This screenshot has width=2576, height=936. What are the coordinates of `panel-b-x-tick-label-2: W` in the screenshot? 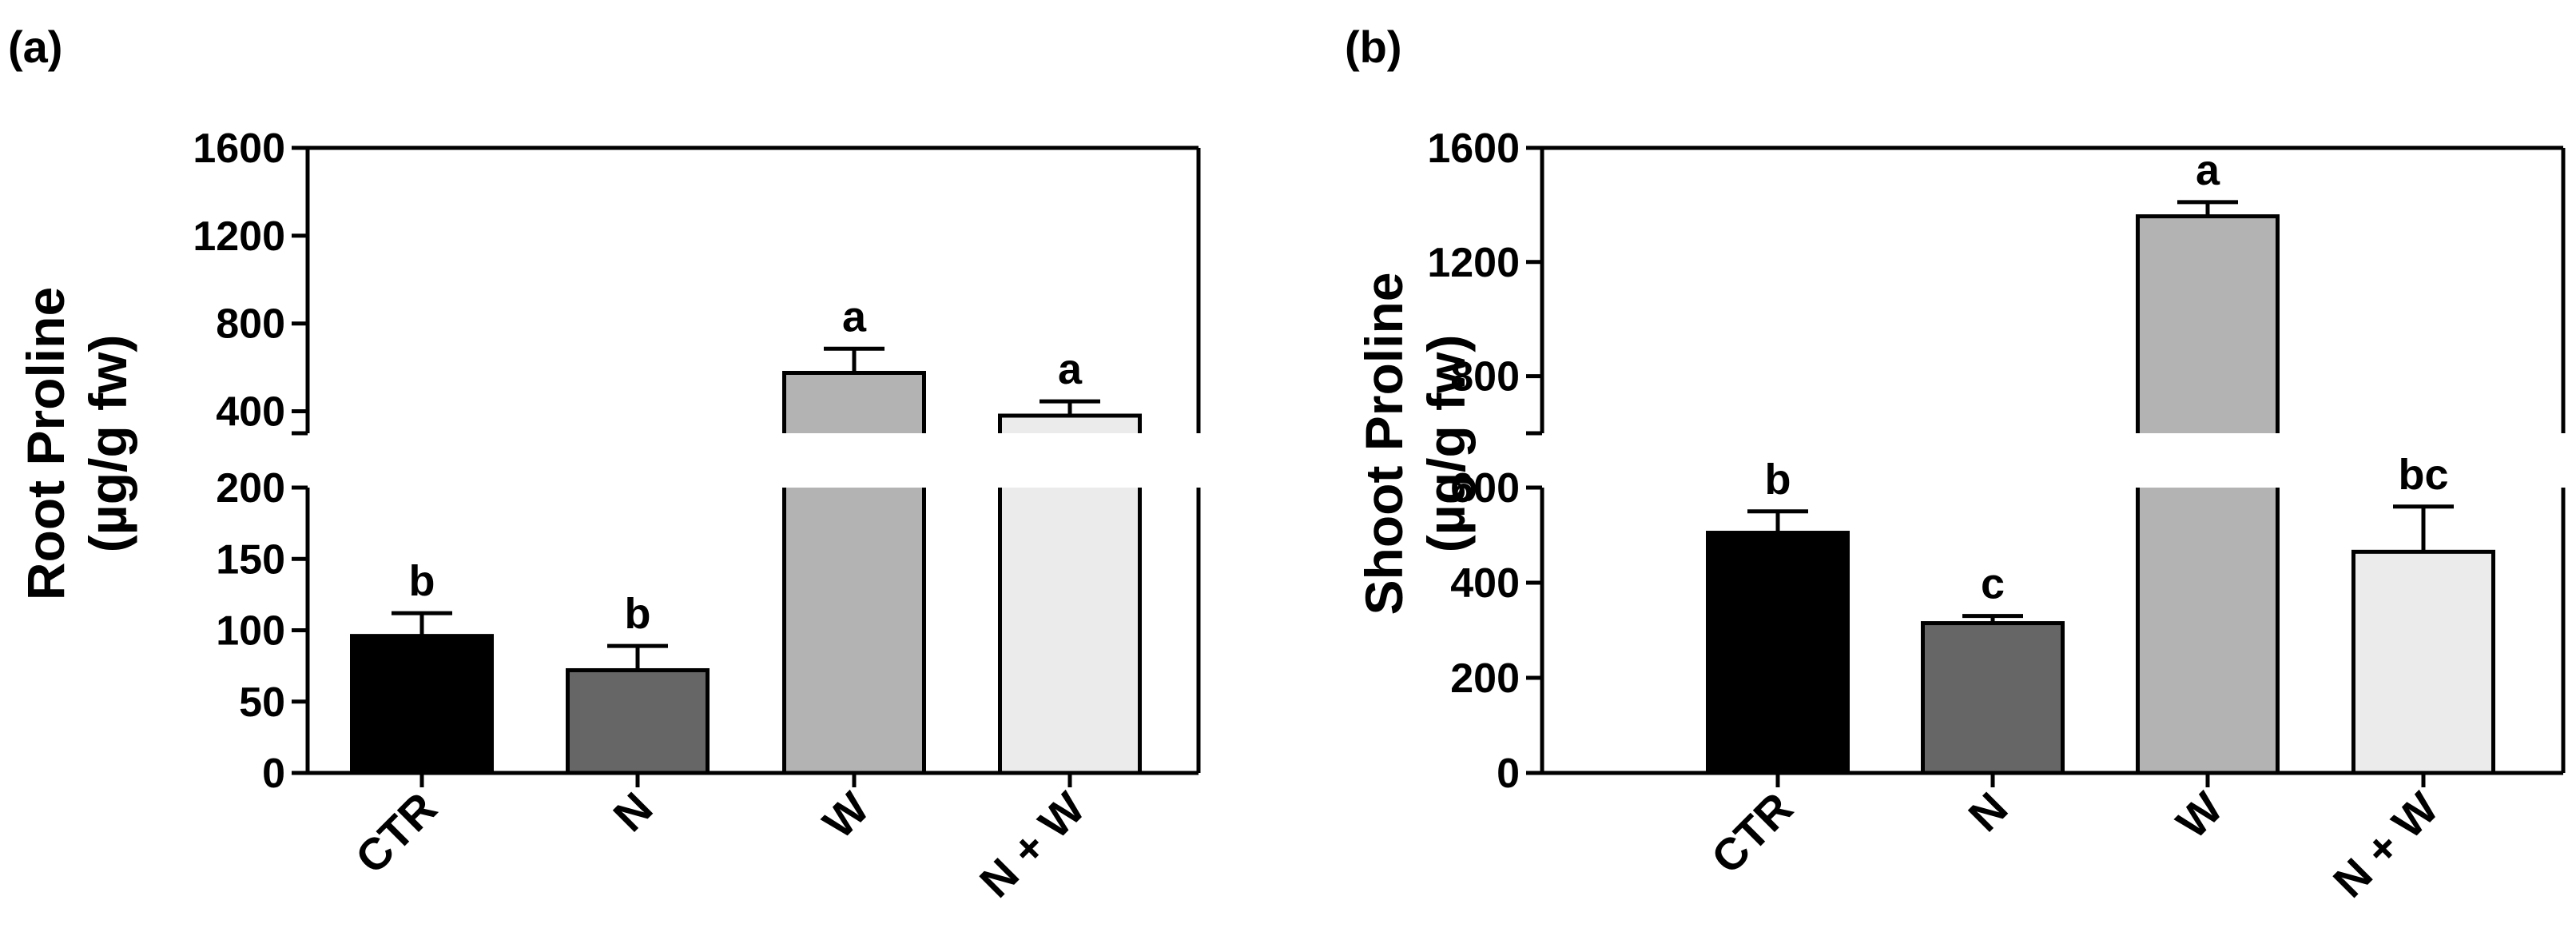 It's located at (2199, 815).